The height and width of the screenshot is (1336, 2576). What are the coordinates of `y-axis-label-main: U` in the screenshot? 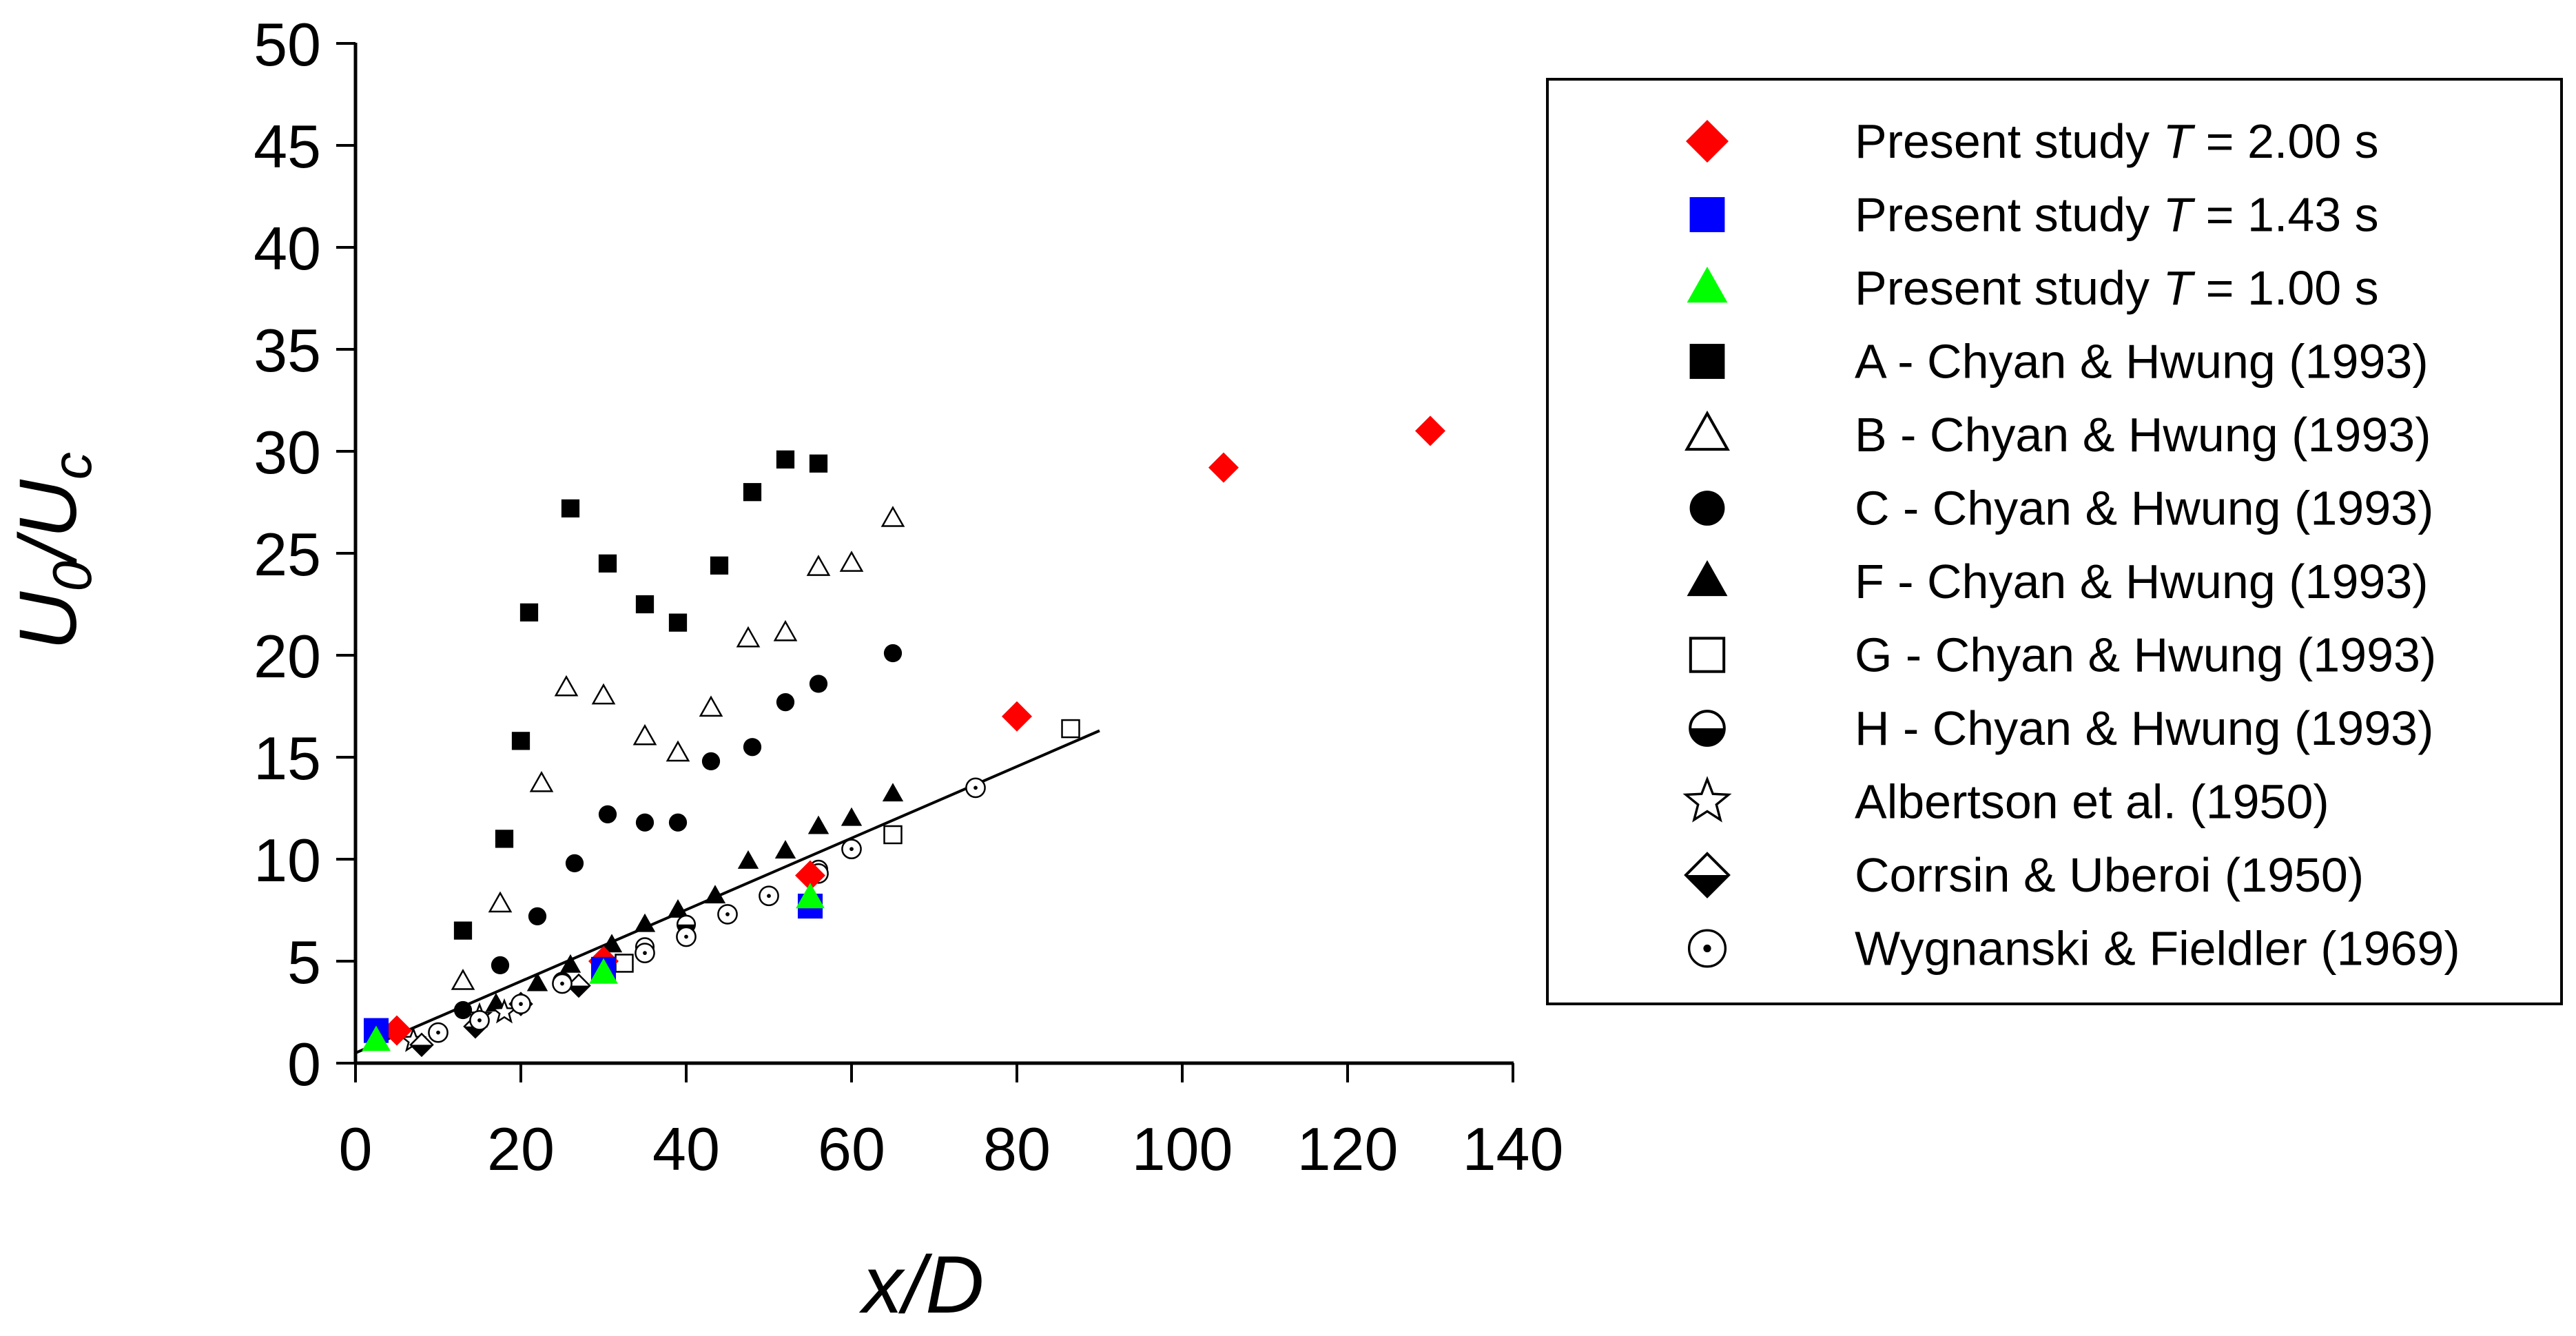 It's located at (48, 620).